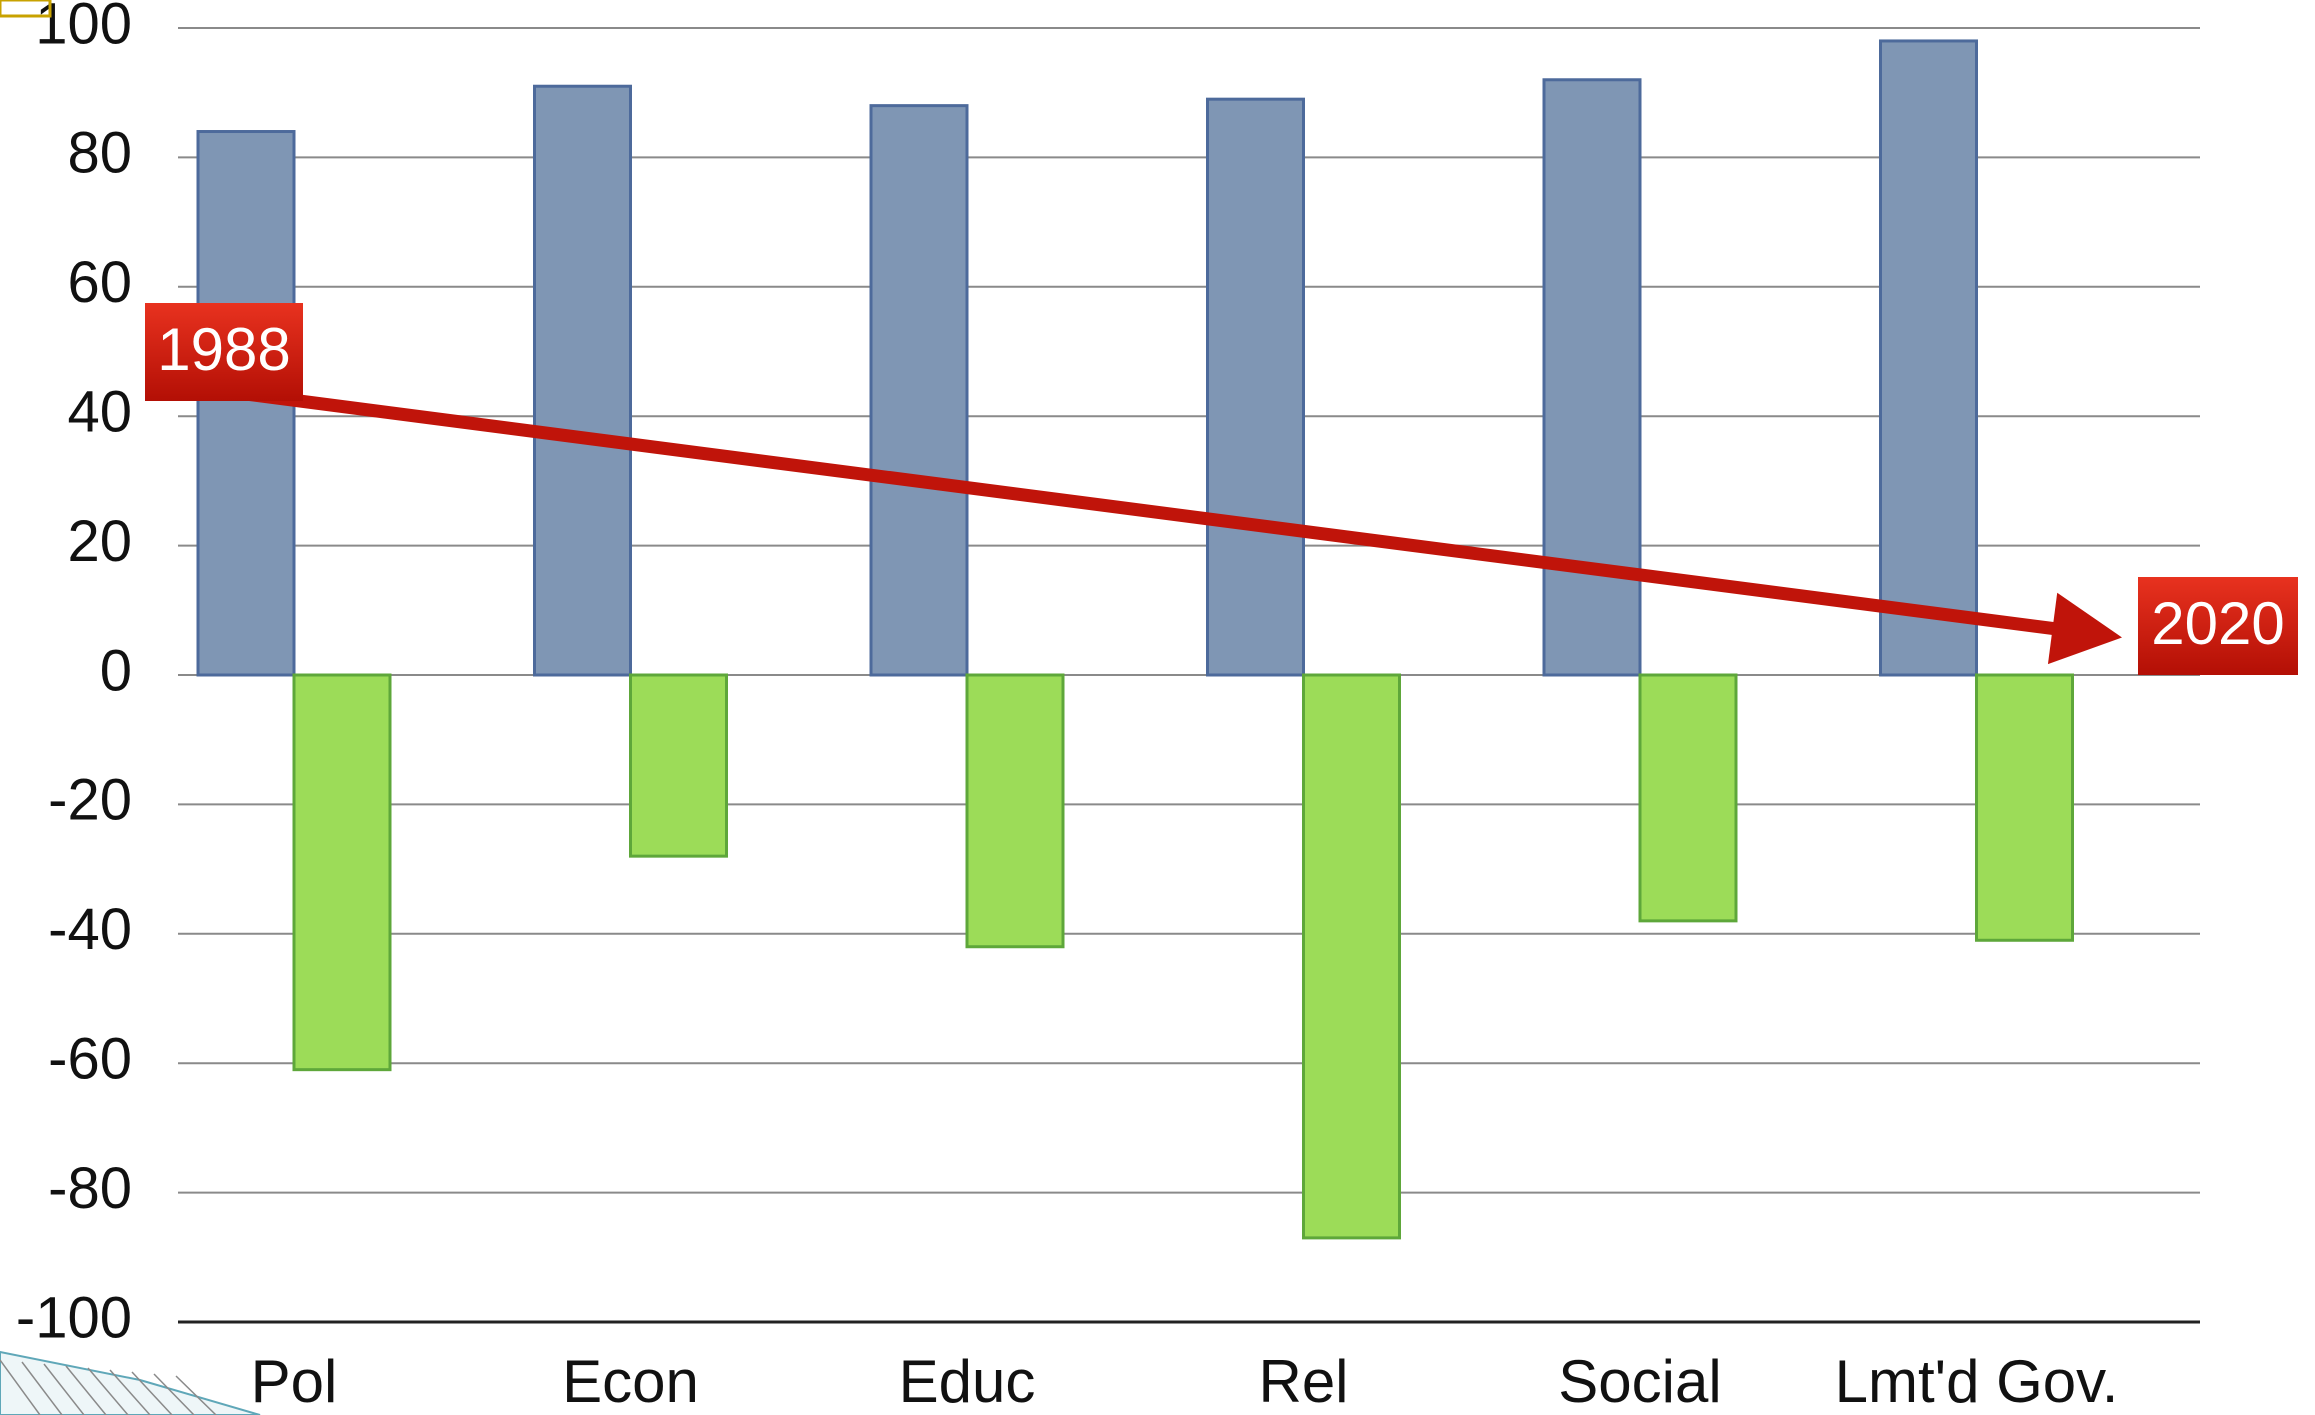 This screenshot has width=2315, height=1415. I want to click on y-tick-label: -40, so click(90, 929).